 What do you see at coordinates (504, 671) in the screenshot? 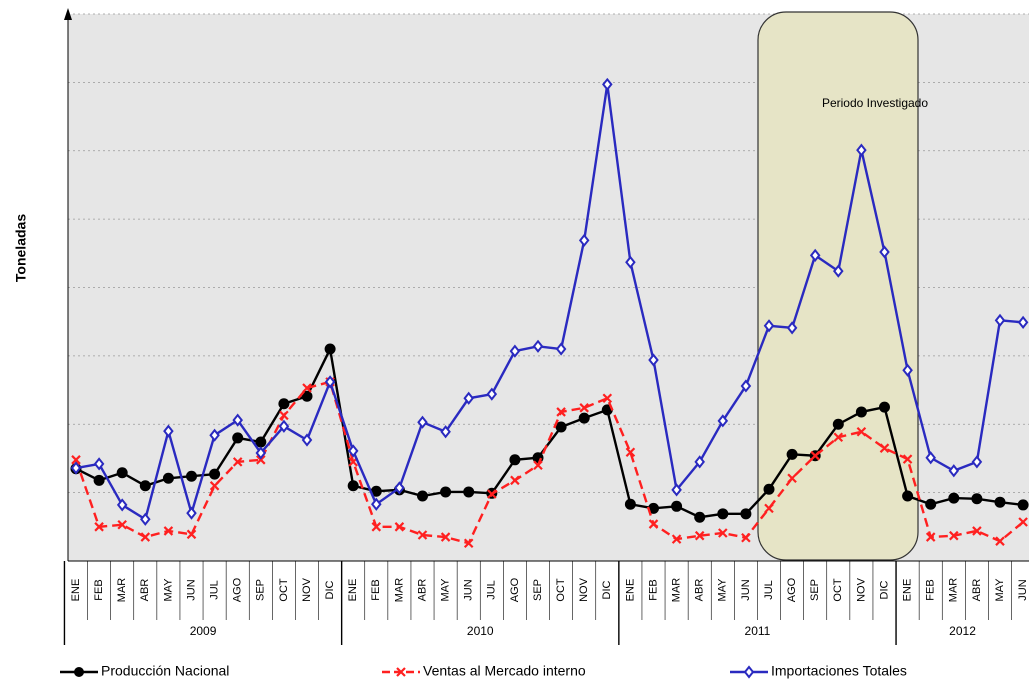
I see `legend-label: Ventas al Mercado interno` at bounding box center [504, 671].